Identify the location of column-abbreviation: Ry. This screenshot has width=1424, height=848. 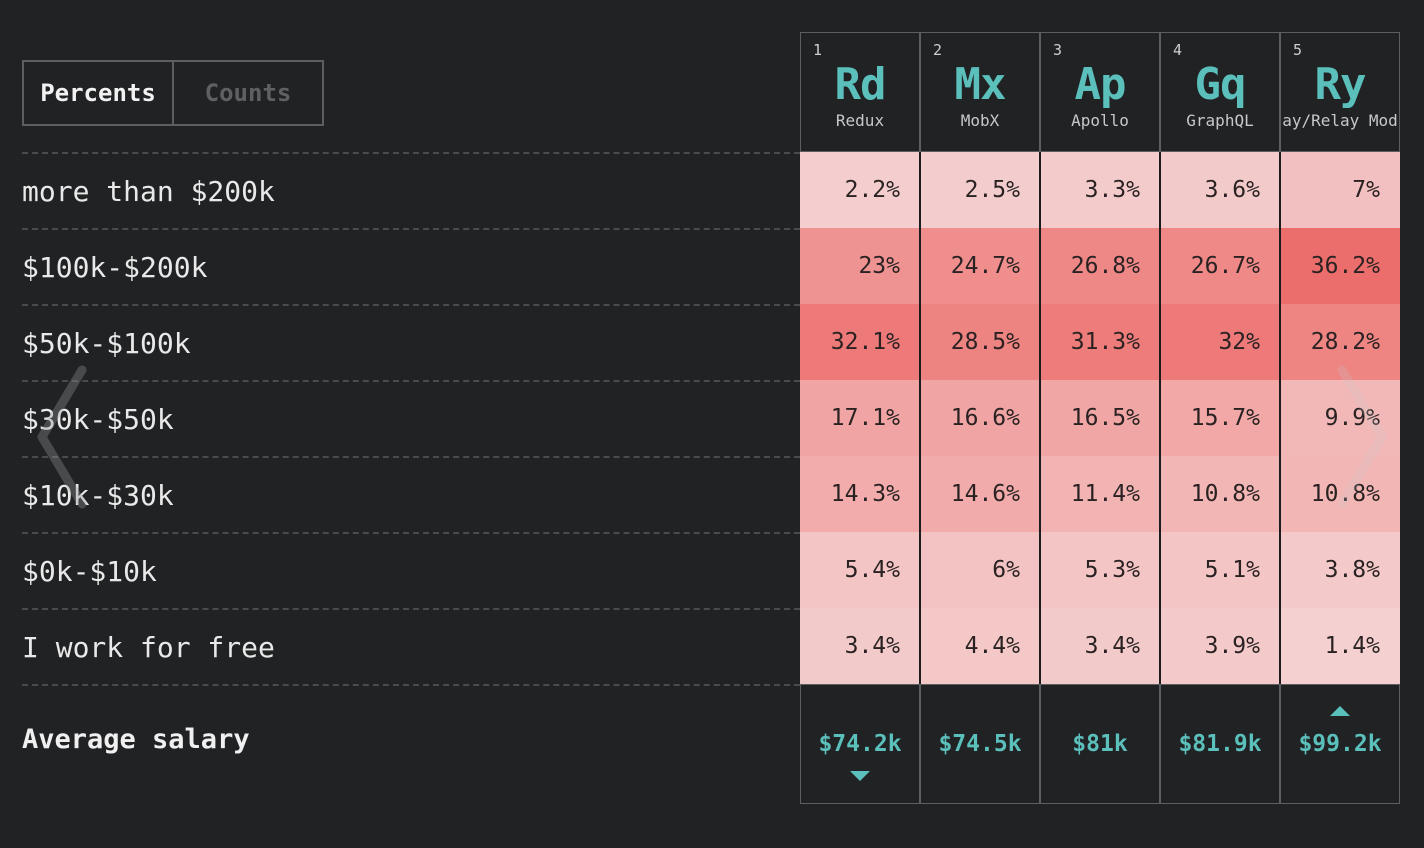
(1340, 84).